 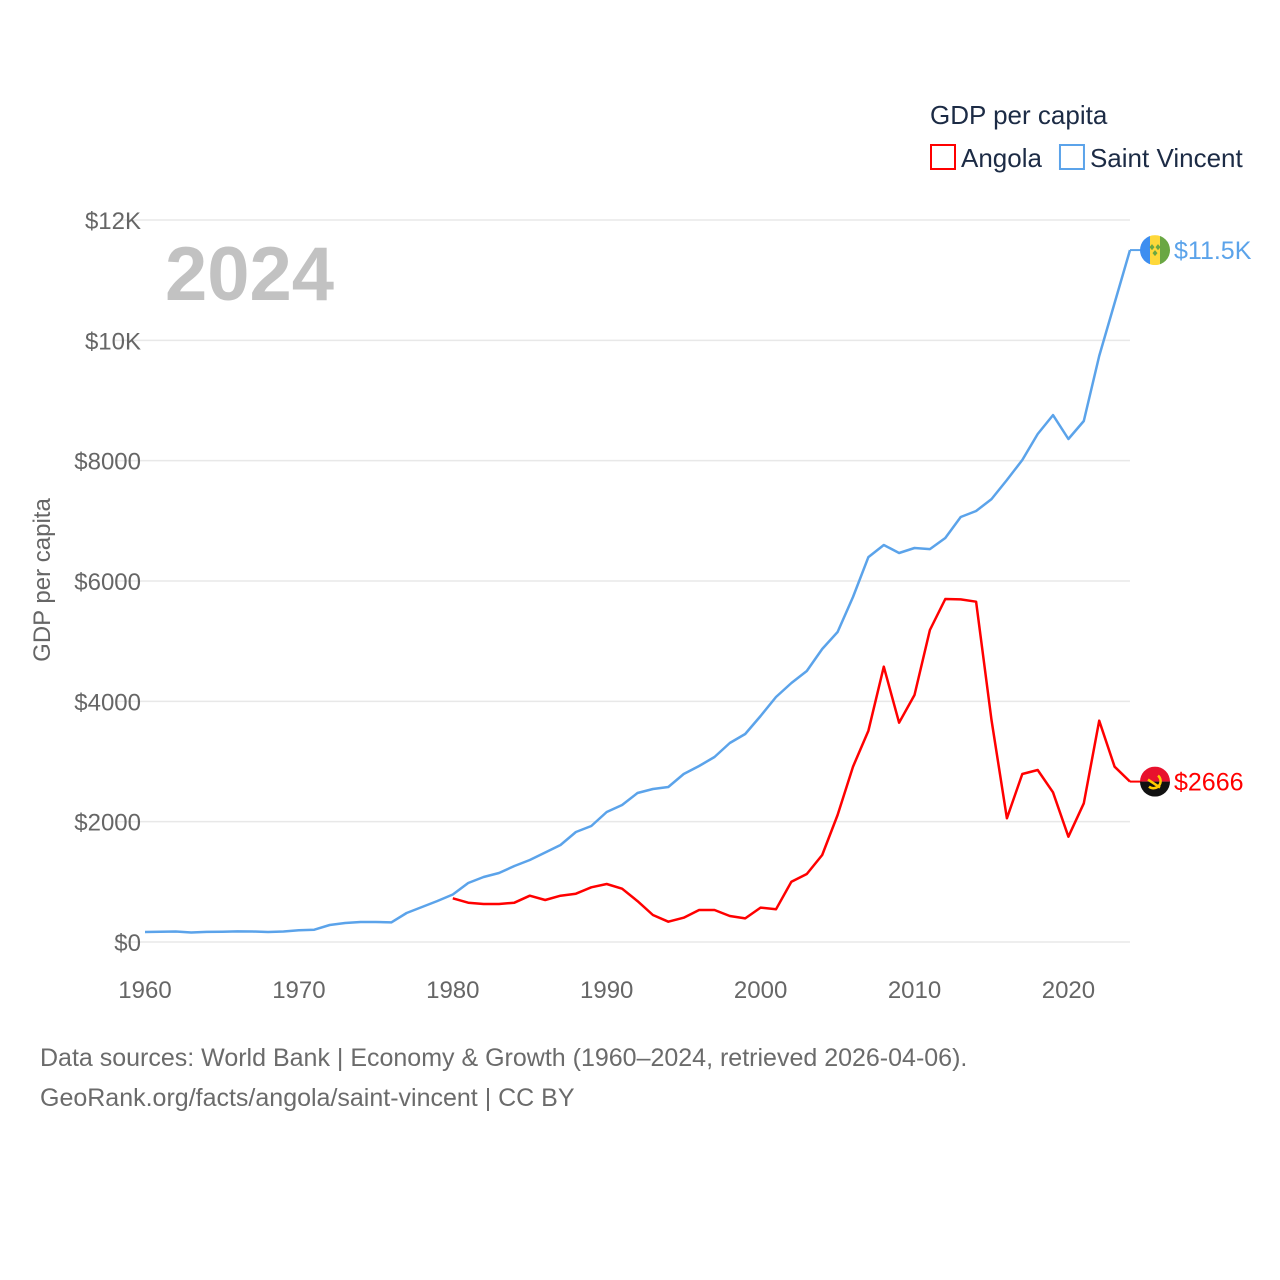 I want to click on year-label: 2024, so click(x=249, y=274).